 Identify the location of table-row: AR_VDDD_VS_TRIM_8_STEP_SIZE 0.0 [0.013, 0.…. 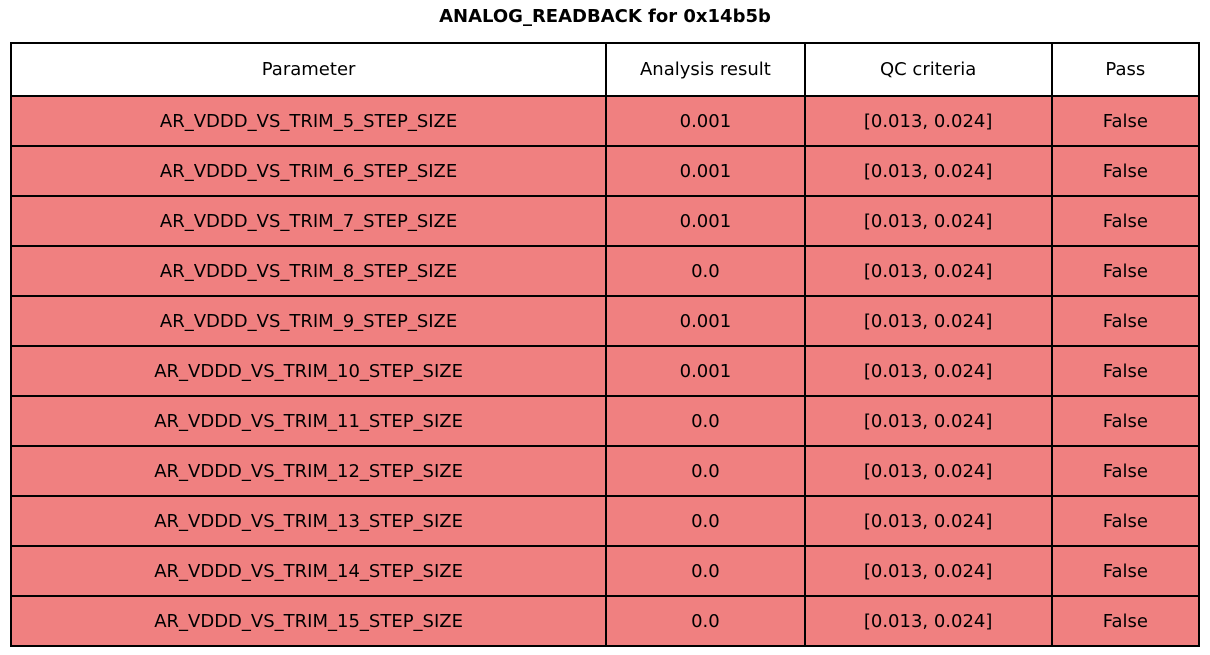
(605, 271).